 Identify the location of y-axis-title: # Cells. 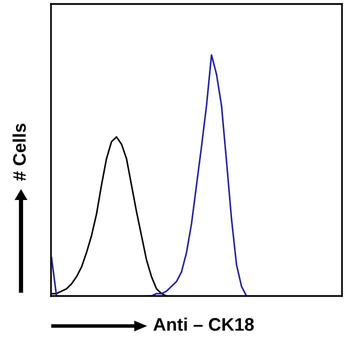
(19, 152).